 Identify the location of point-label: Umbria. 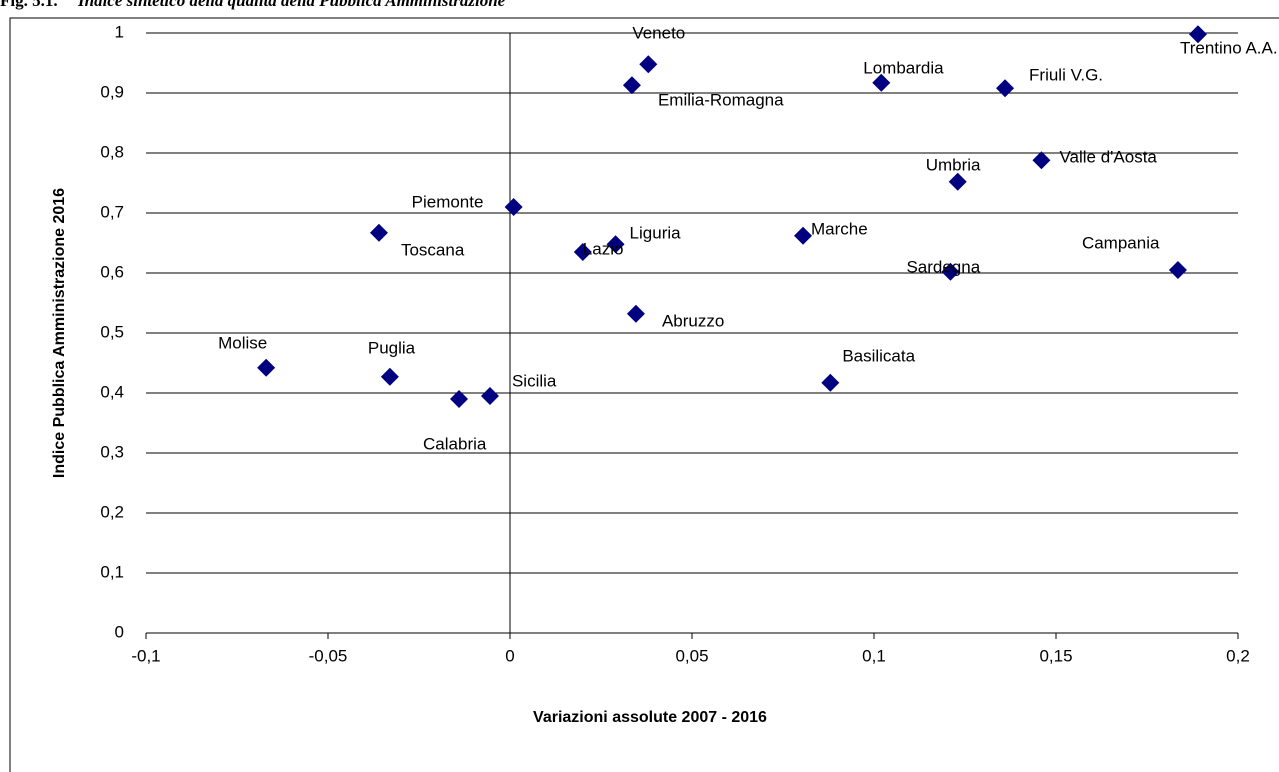
(953, 164).